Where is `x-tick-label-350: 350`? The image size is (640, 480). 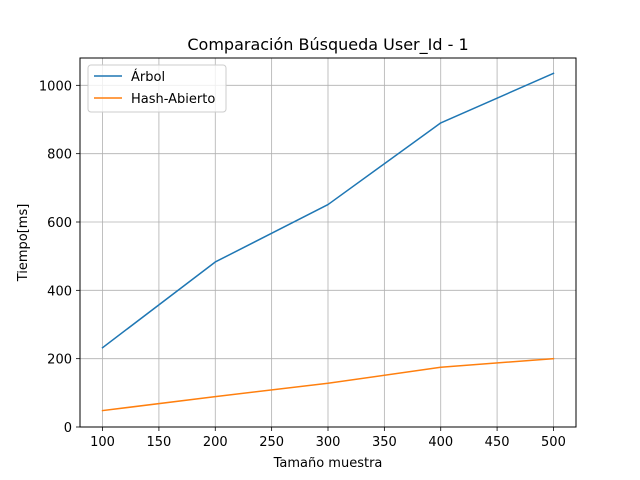
x-tick-label-350: 350 is located at coordinates (384, 442).